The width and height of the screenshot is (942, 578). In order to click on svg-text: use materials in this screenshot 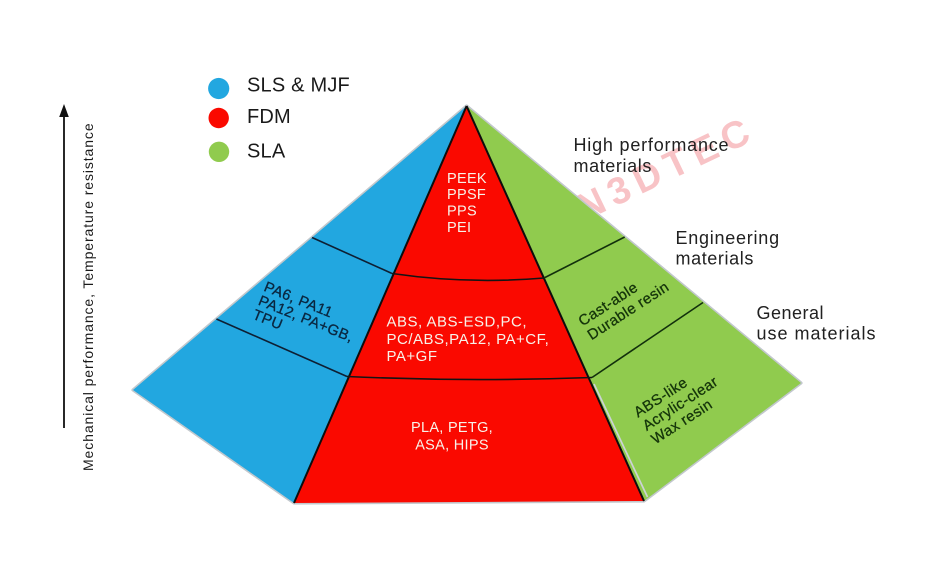, I will do `click(817, 333)`.